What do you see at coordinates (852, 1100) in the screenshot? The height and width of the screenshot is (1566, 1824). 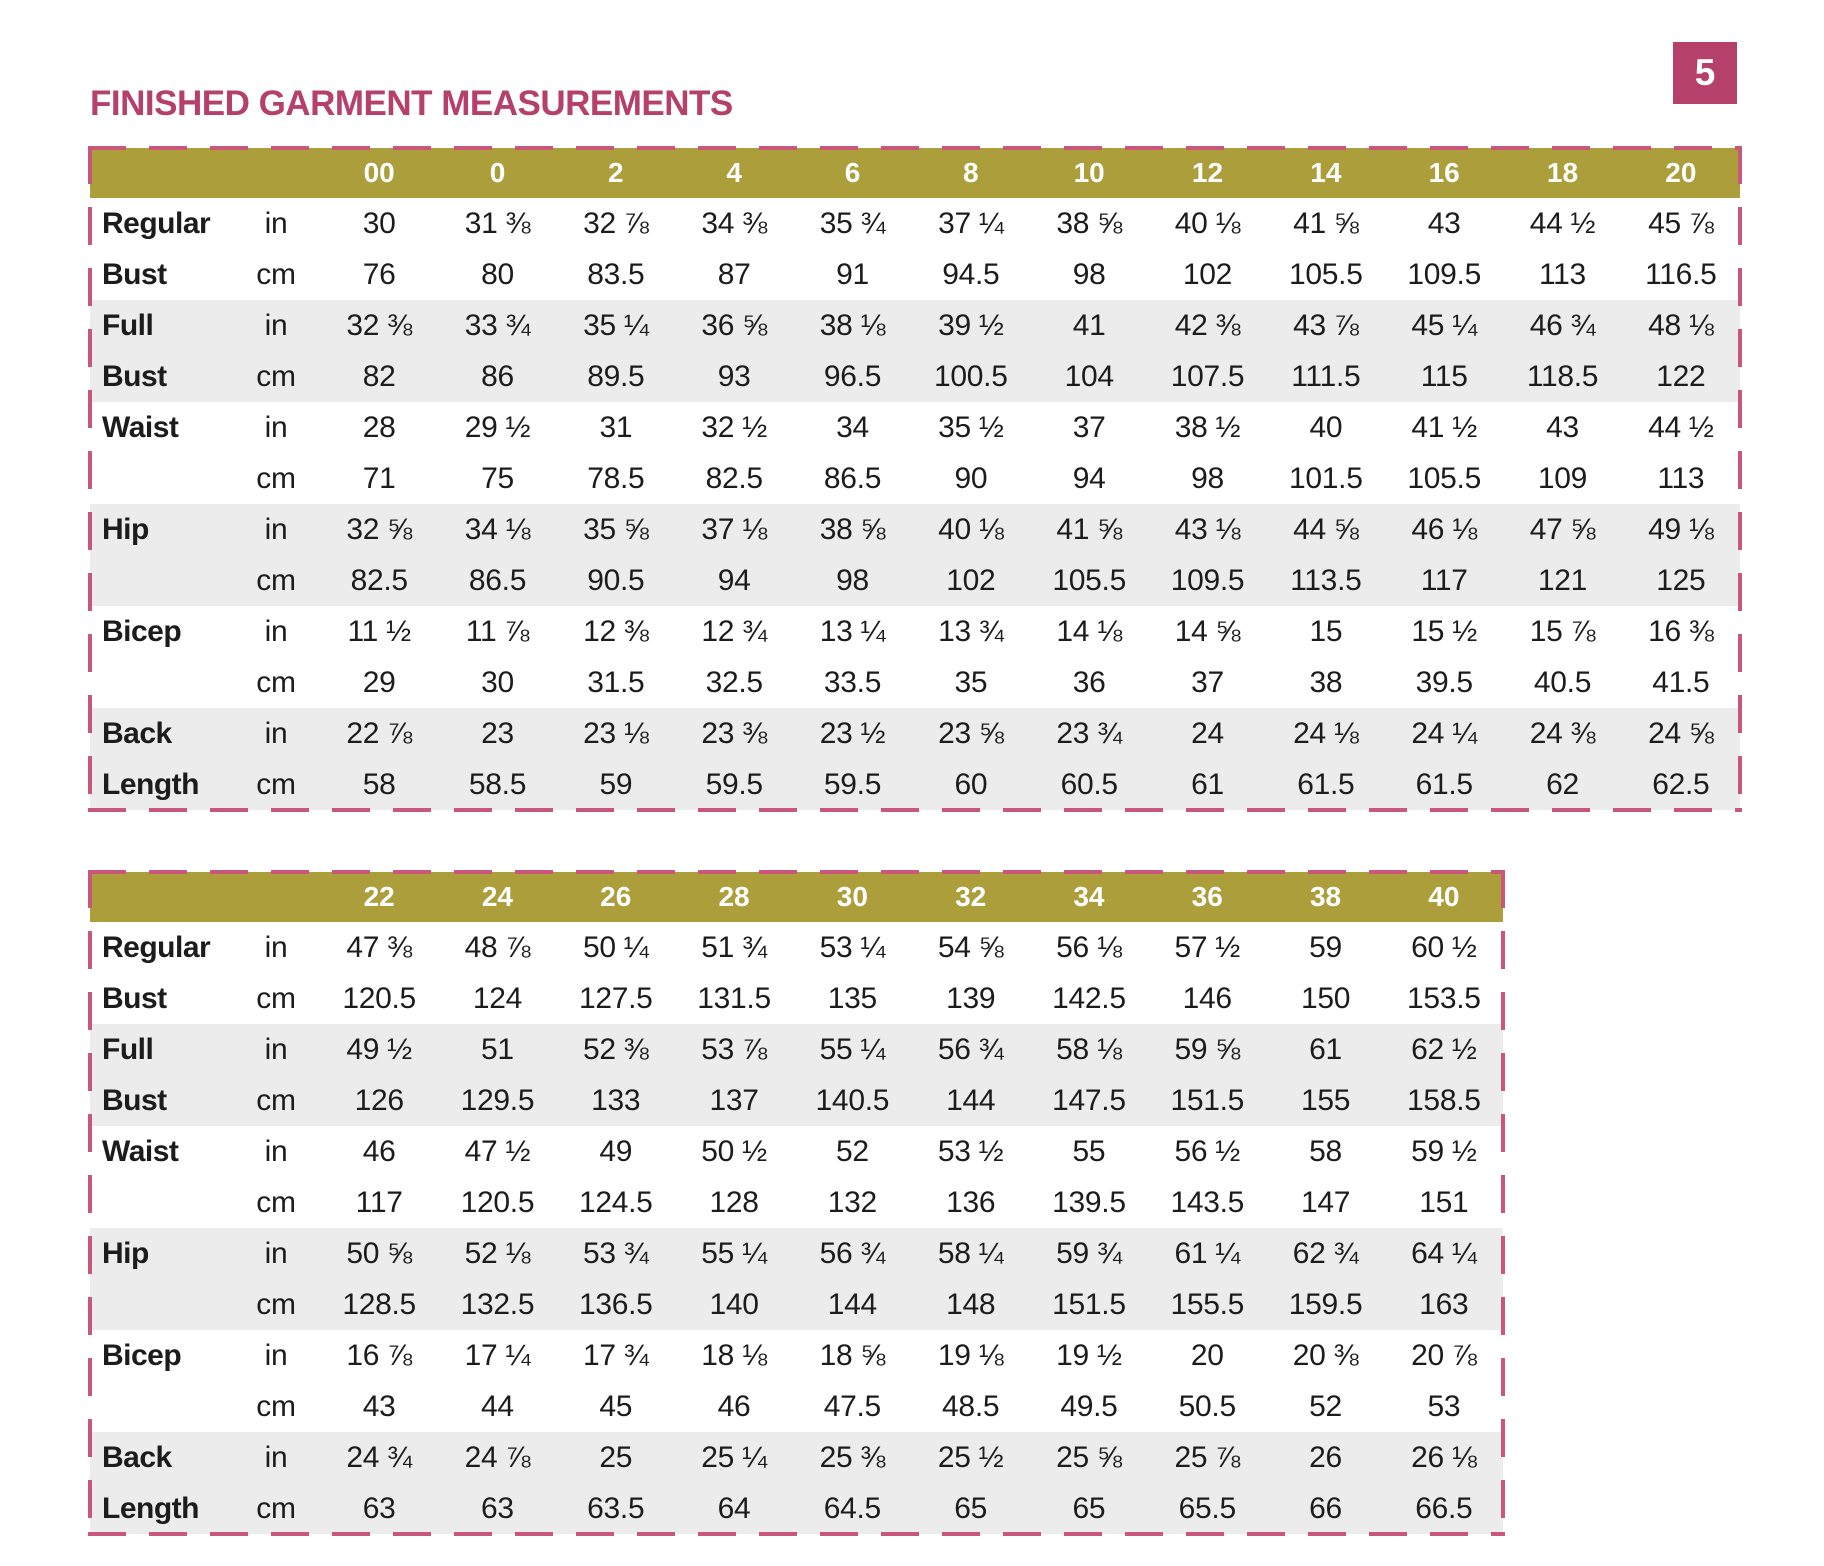 I see `measurement-value: 140.5` at bounding box center [852, 1100].